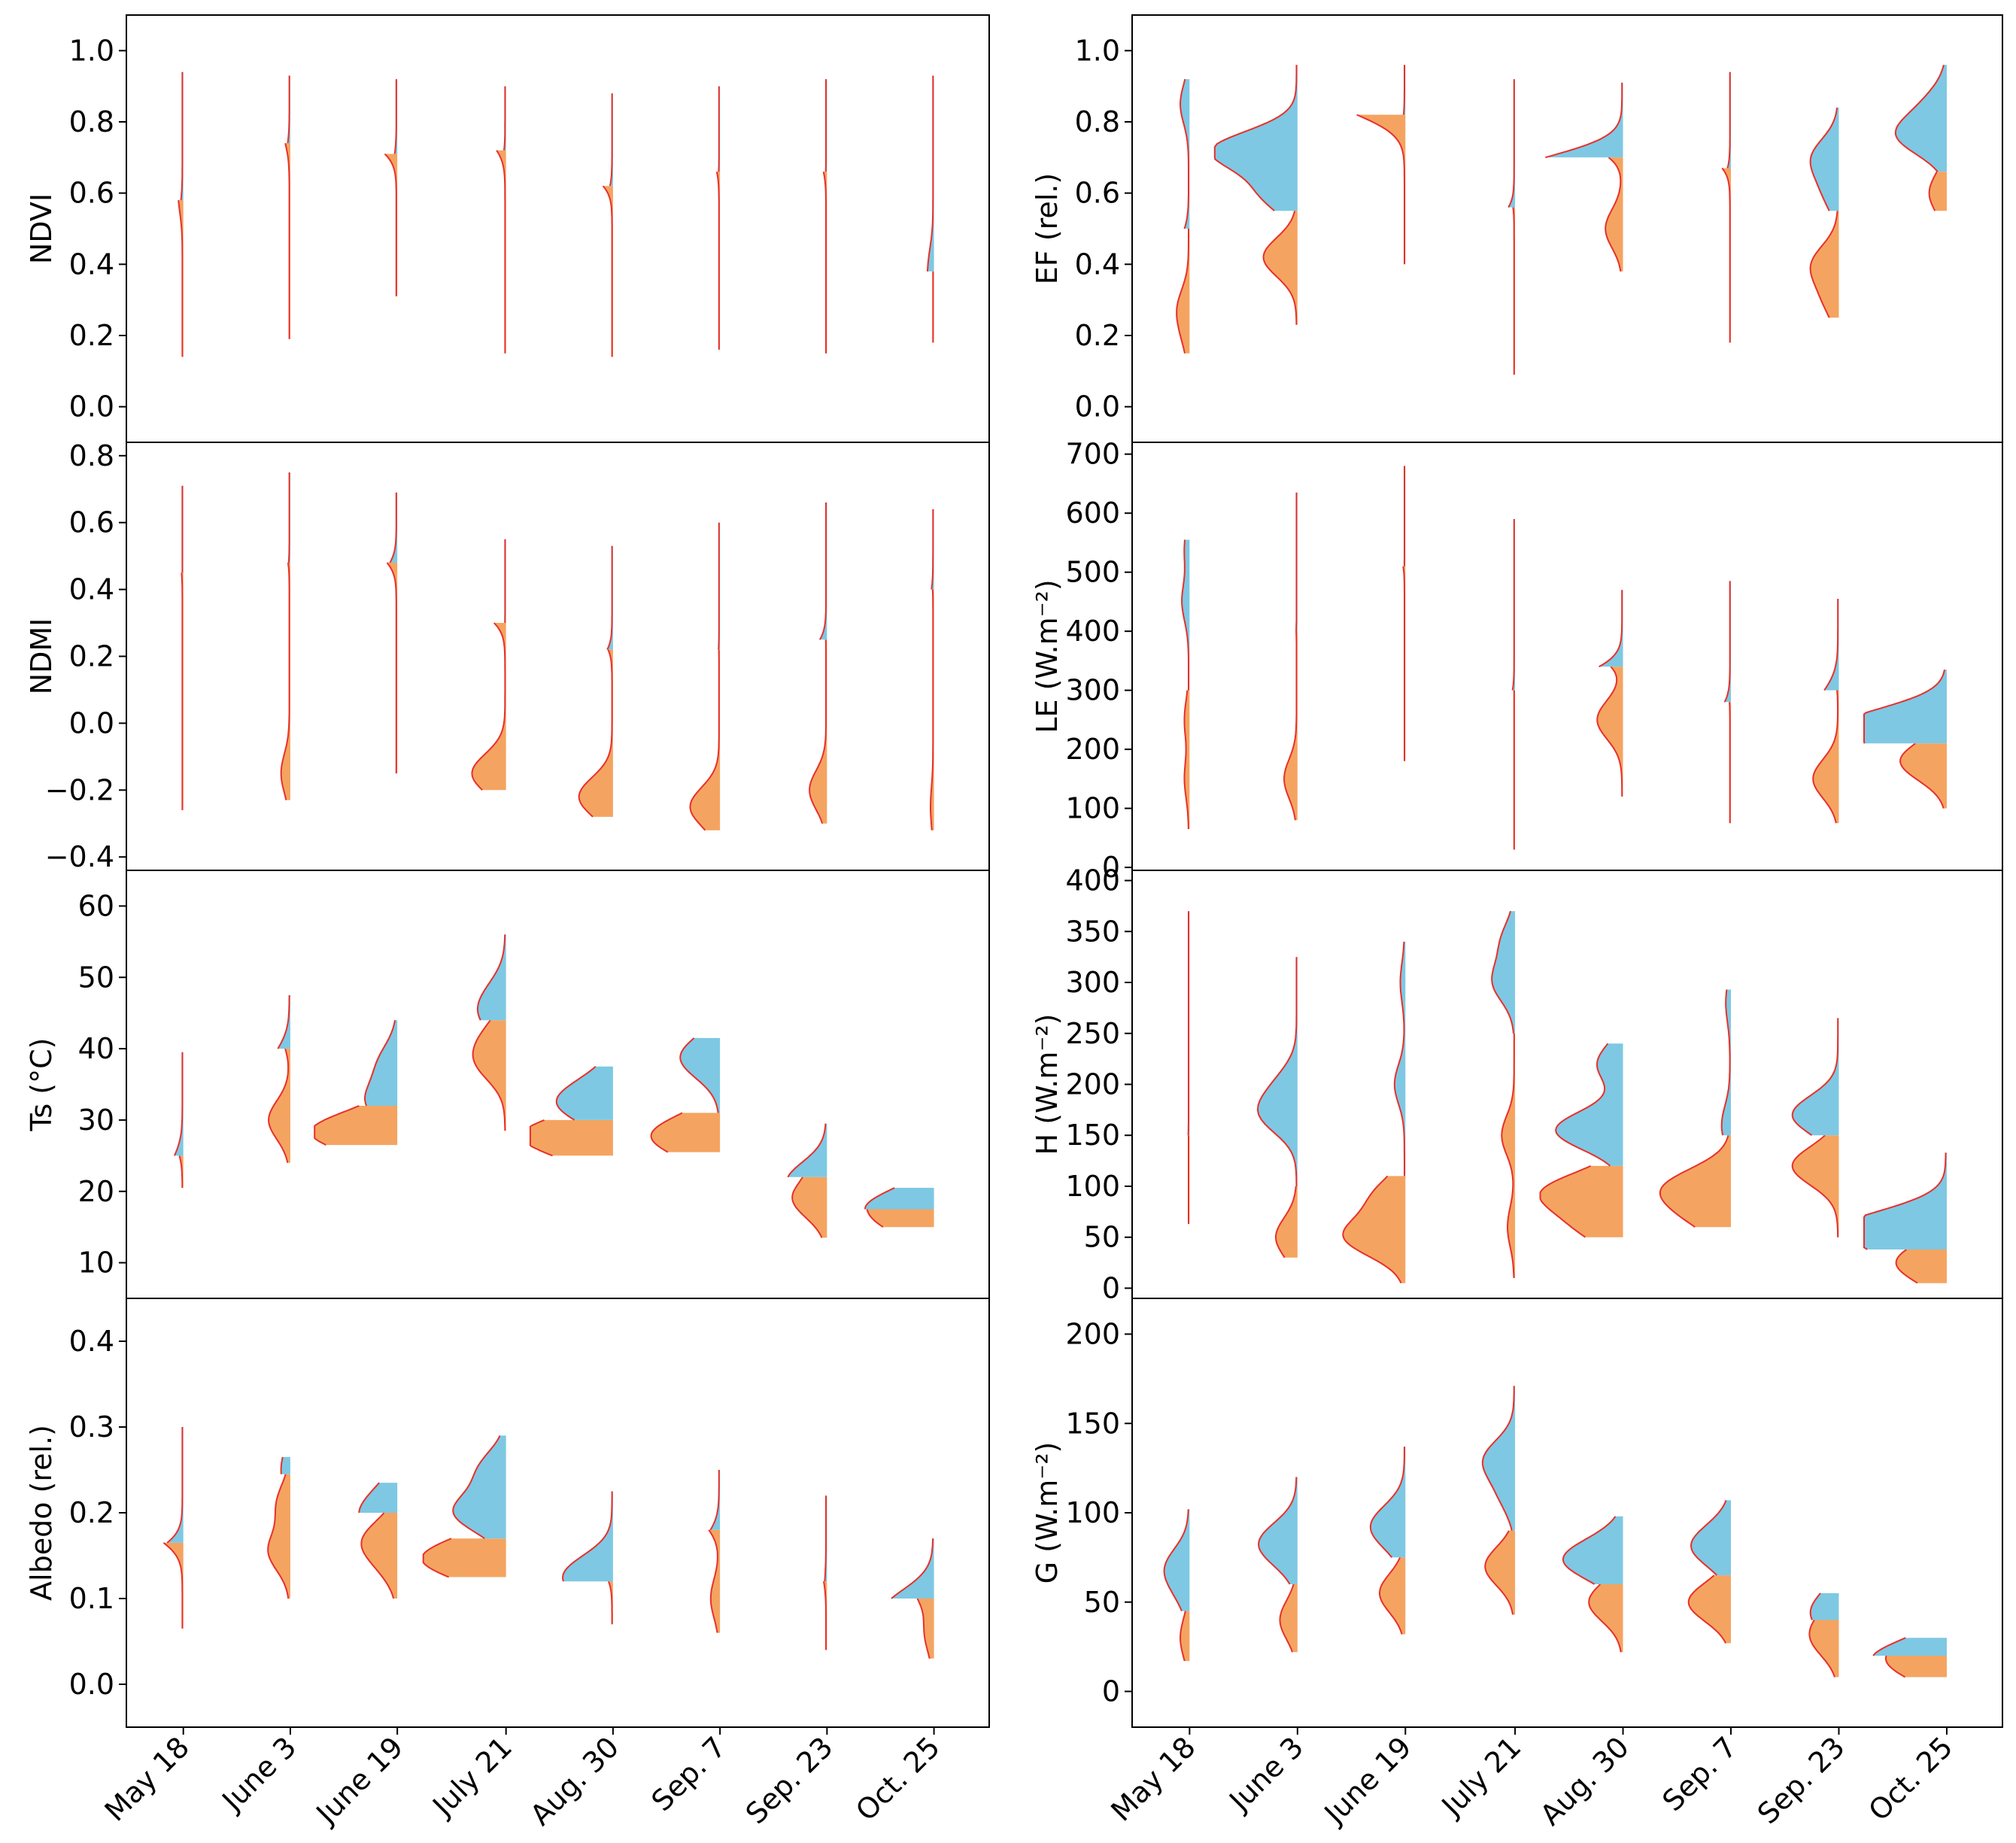 The width and height of the screenshot is (2016, 1843). Describe the element at coordinates (41, 656) in the screenshot. I see `y-axis-label: NDMI` at that location.